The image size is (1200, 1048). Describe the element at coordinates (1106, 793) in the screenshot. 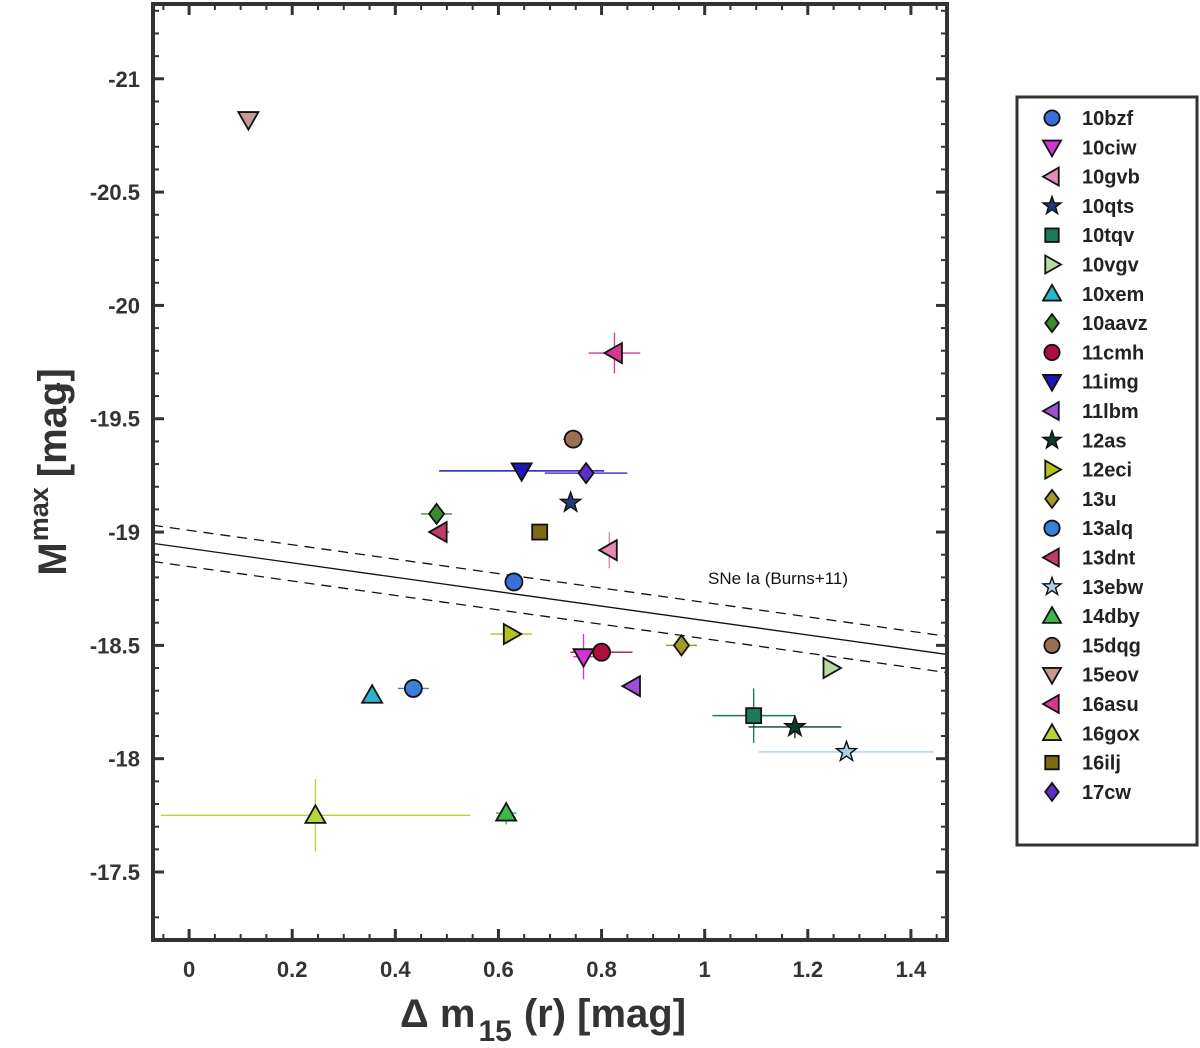

I see `legend-label: 17cw` at that location.